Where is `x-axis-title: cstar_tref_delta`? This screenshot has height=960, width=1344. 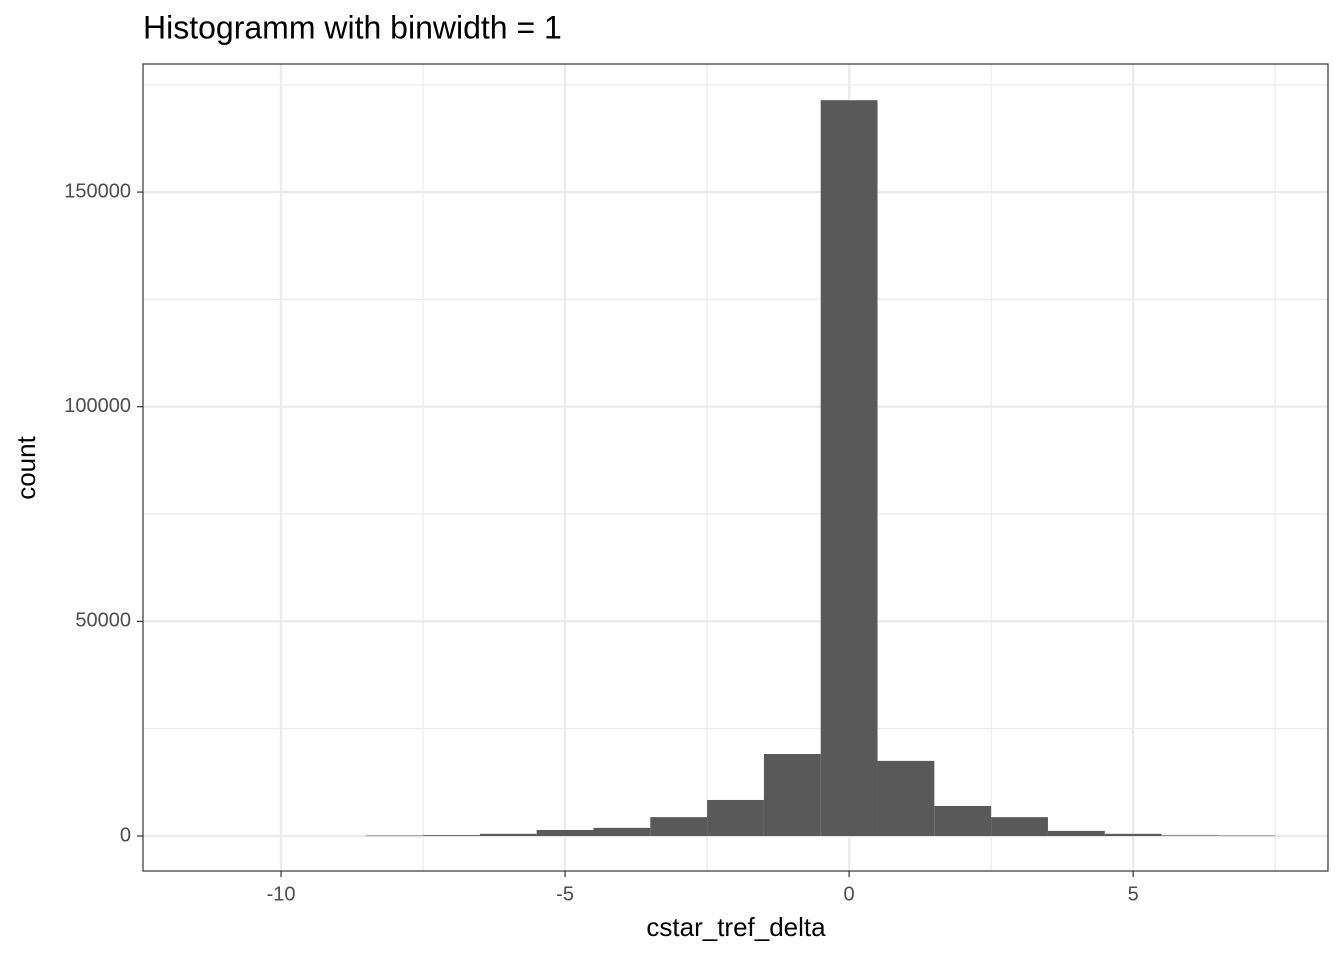
x-axis-title: cstar_tref_delta is located at coordinates (736, 927).